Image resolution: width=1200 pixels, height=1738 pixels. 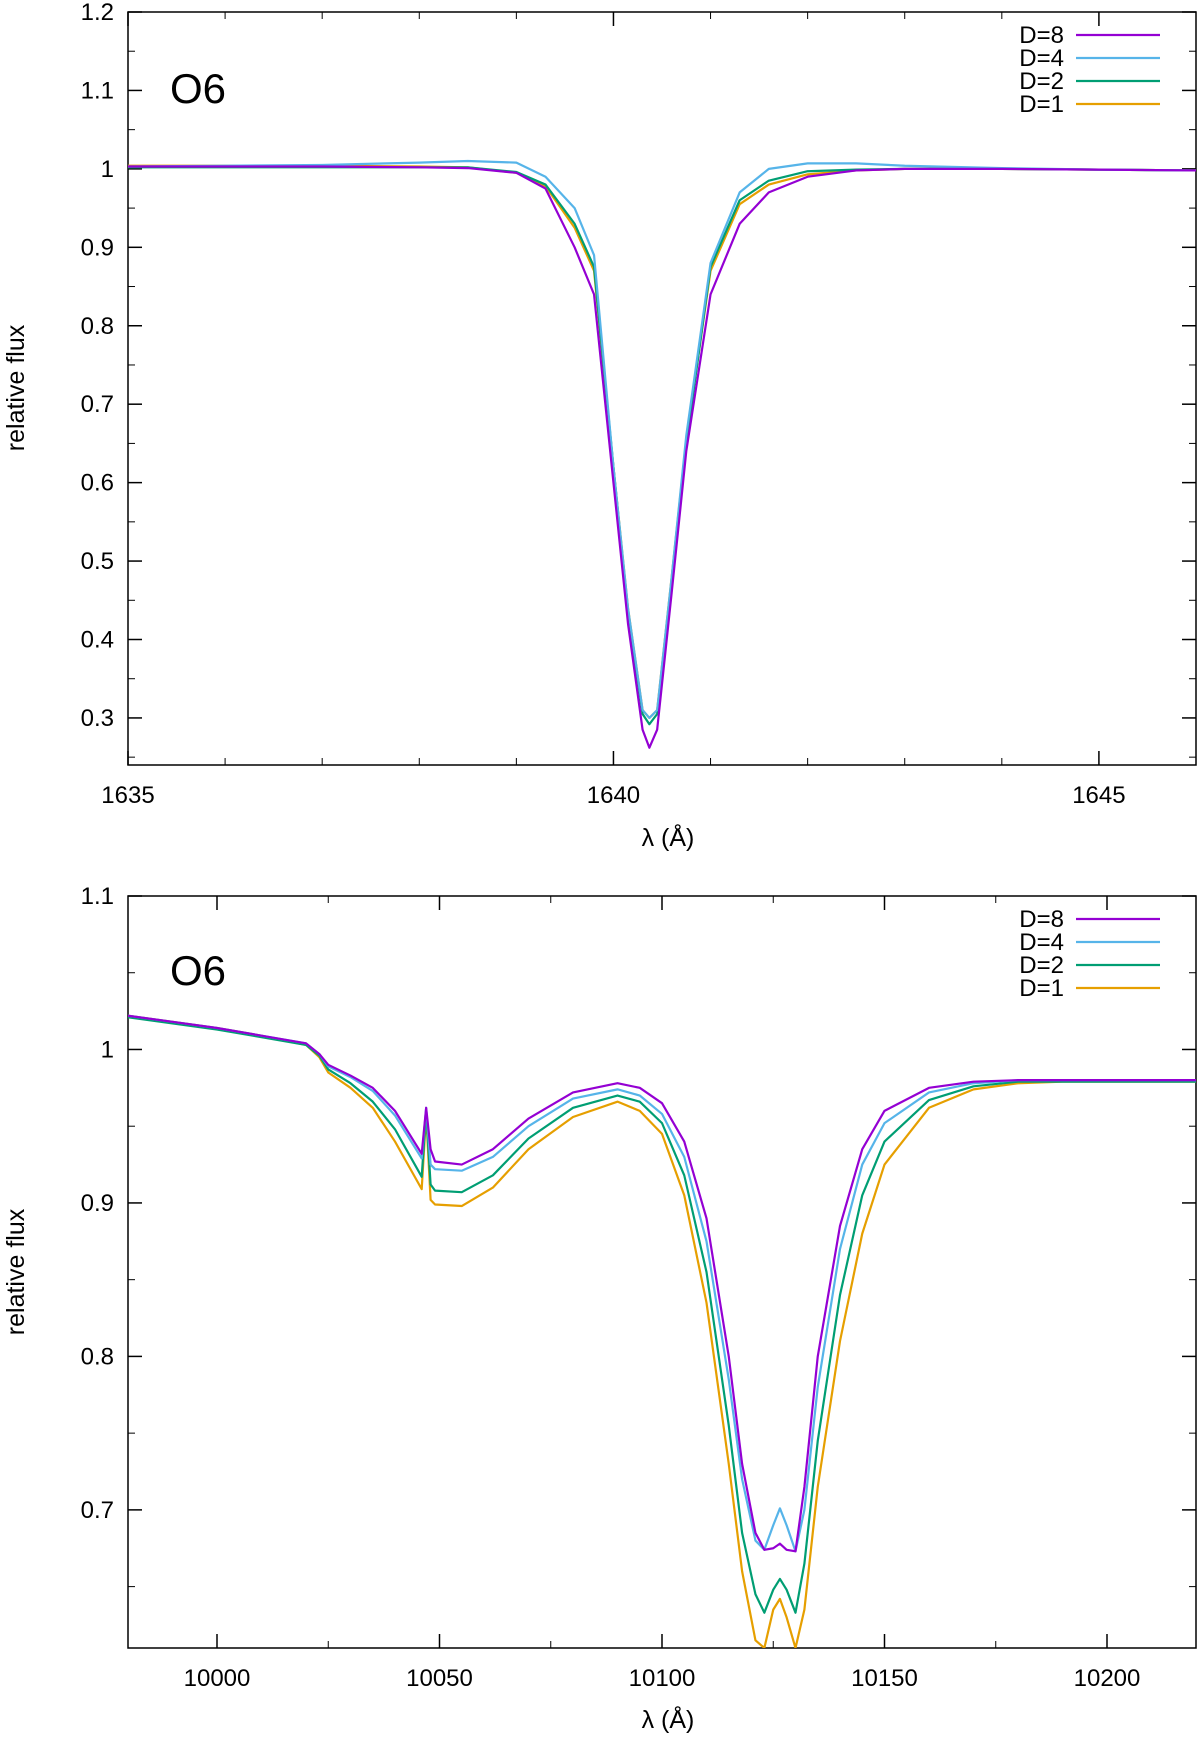 What do you see at coordinates (97, 718) in the screenshot?
I see `y-tick-label: 0.3` at bounding box center [97, 718].